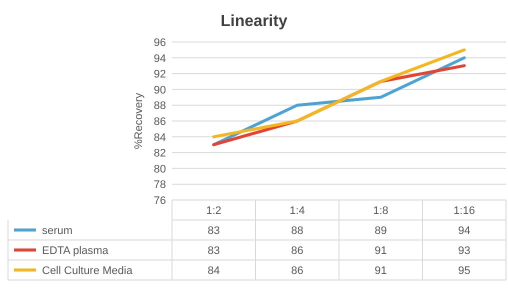 This screenshot has width=508, height=289. What do you see at coordinates (254, 21) in the screenshot?
I see `chart-title: Linearity` at bounding box center [254, 21].